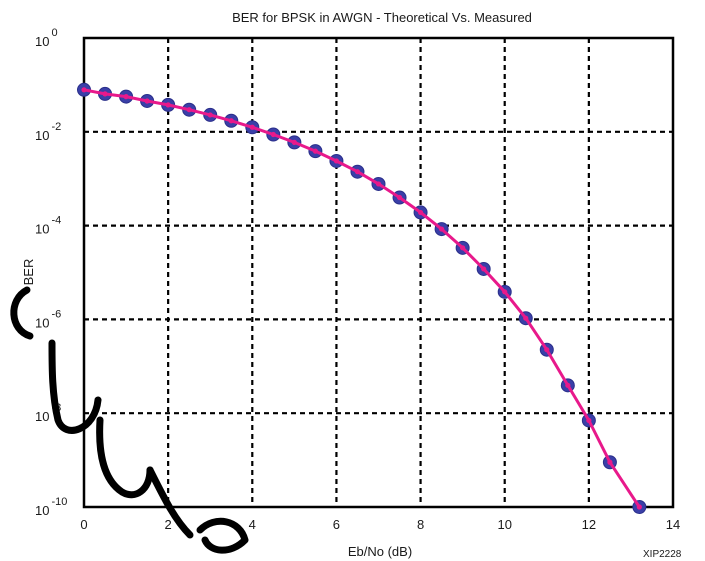  Describe the element at coordinates (380, 524) in the screenshot. I see `x-tick-labels: 0 2 4 6 8 10 12 14` at that location.